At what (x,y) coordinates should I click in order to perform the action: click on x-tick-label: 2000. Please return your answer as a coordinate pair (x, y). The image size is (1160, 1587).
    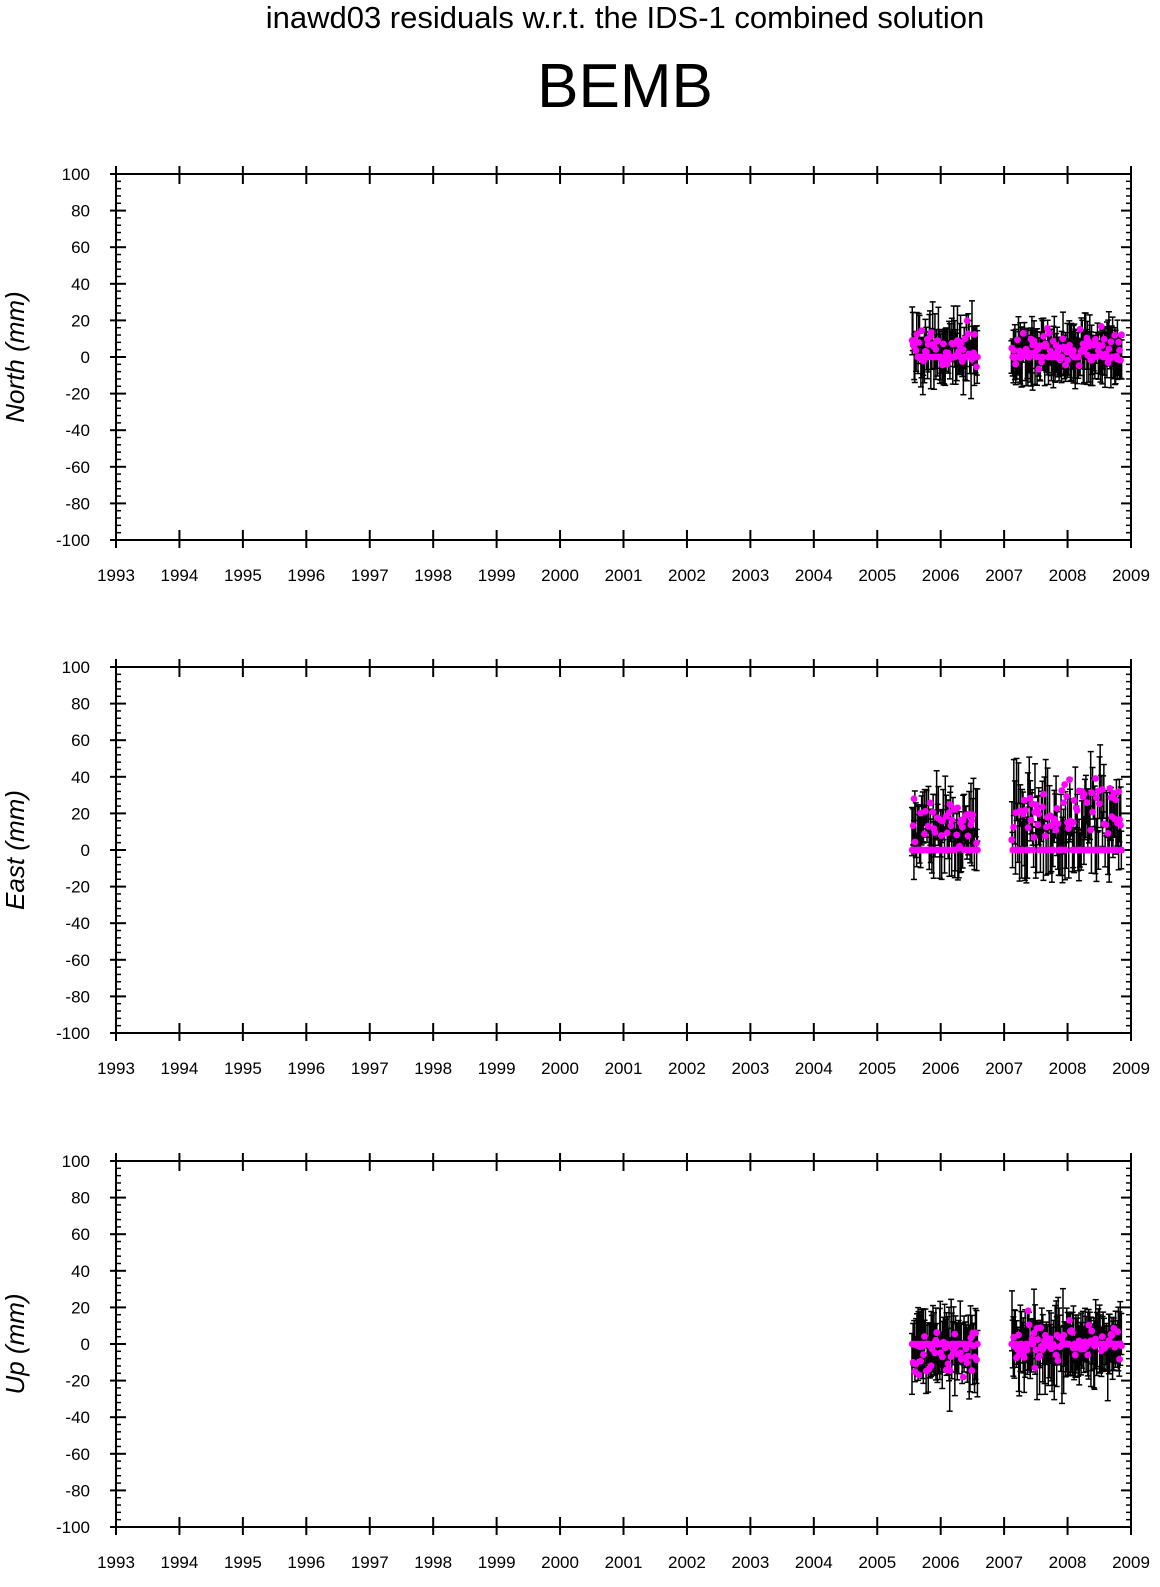
    Looking at the image, I should click on (560, 575).